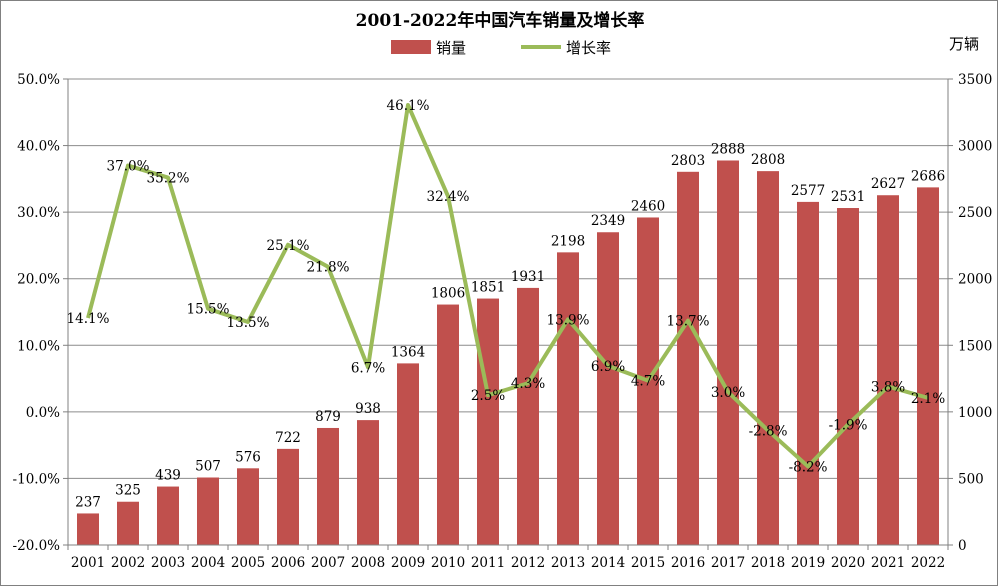 The width and height of the screenshot is (1000, 588). Describe the element at coordinates (208, 563) in the screenshot. I see `x-axis-tick-label: 2004` at that location.